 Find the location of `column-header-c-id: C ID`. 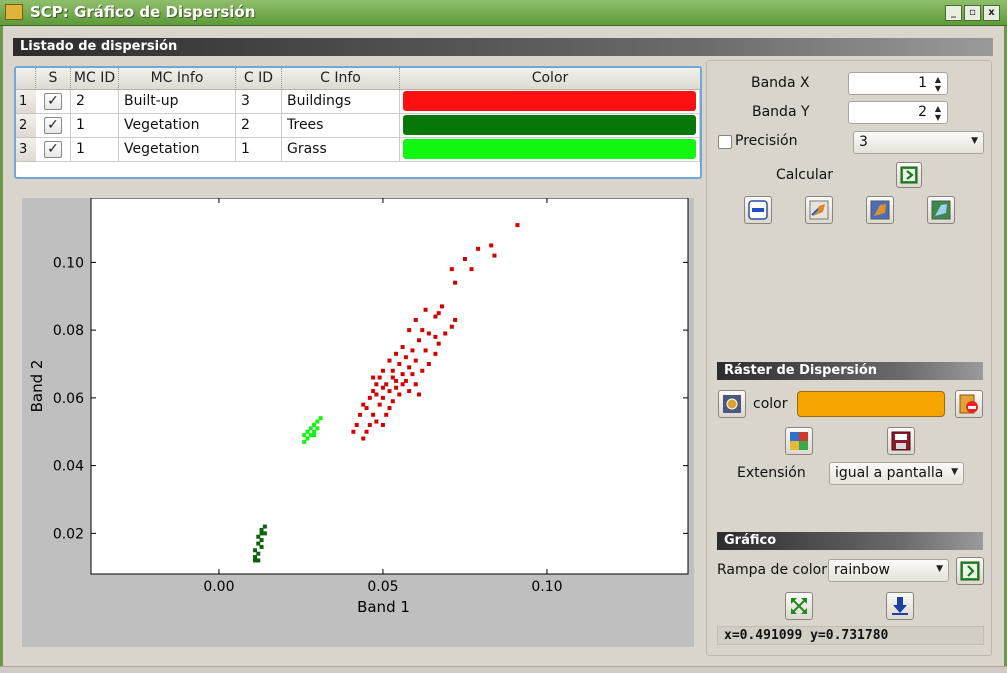

column-header-c-id: C ID is located at coordinates (259, 79).